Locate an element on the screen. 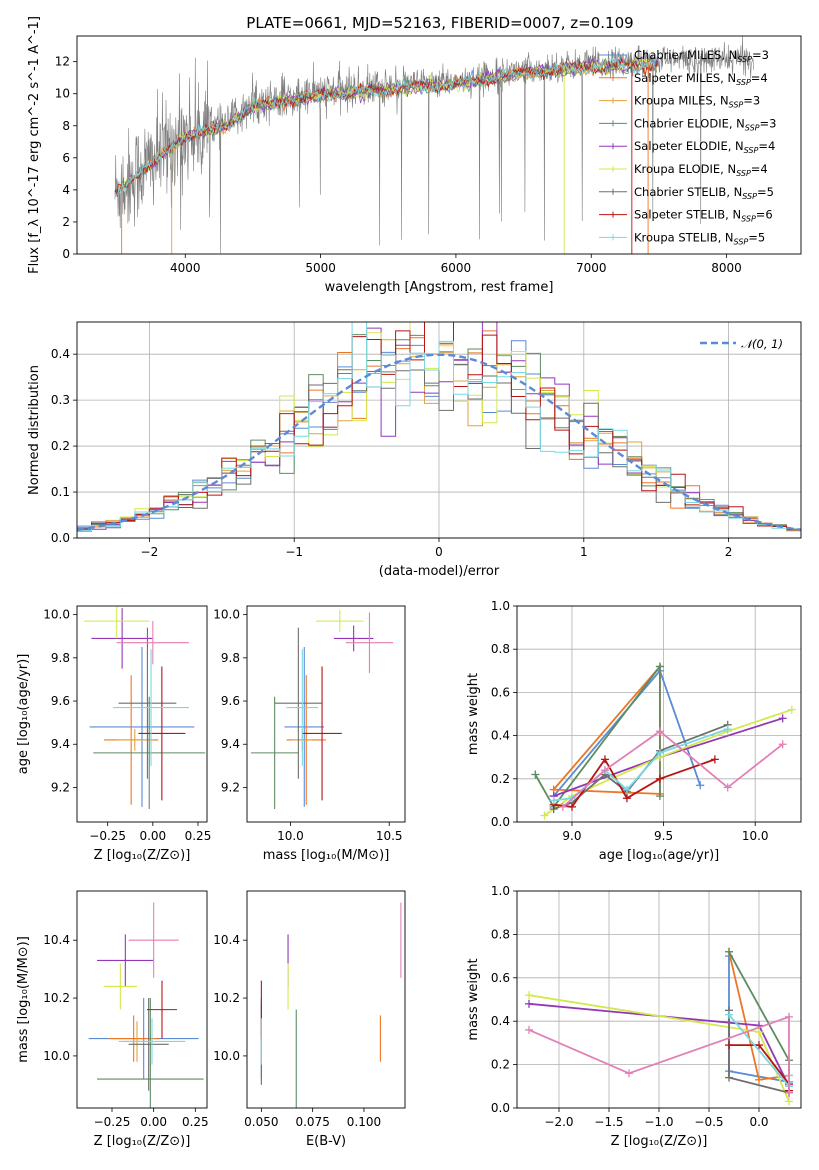  mass-vs-ebv-panel: 0.050 0.075 0.100 10.0 10.2 10.4 E(B-V) is located at coordinates (309, 1019).